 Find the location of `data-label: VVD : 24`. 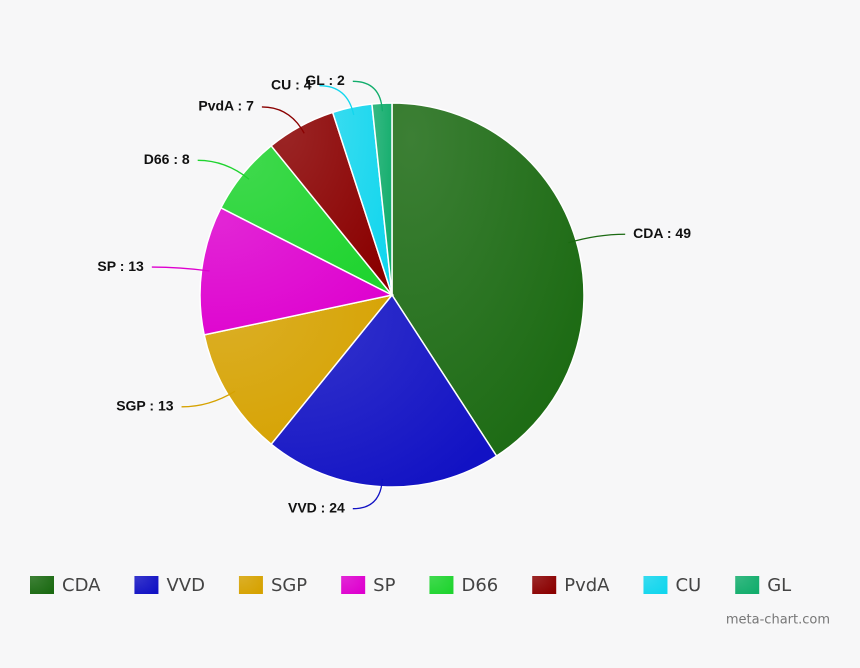

data-label: VVD : 24 is located at coordinates (316, 507).